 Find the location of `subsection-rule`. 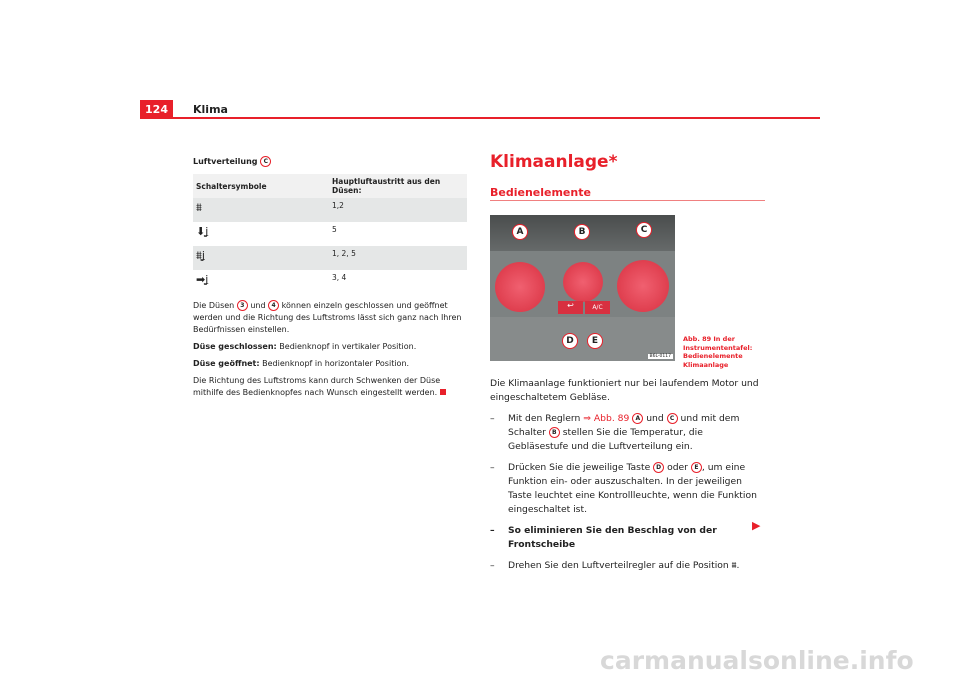

subsection-rule is located at coordinates (627, 200).